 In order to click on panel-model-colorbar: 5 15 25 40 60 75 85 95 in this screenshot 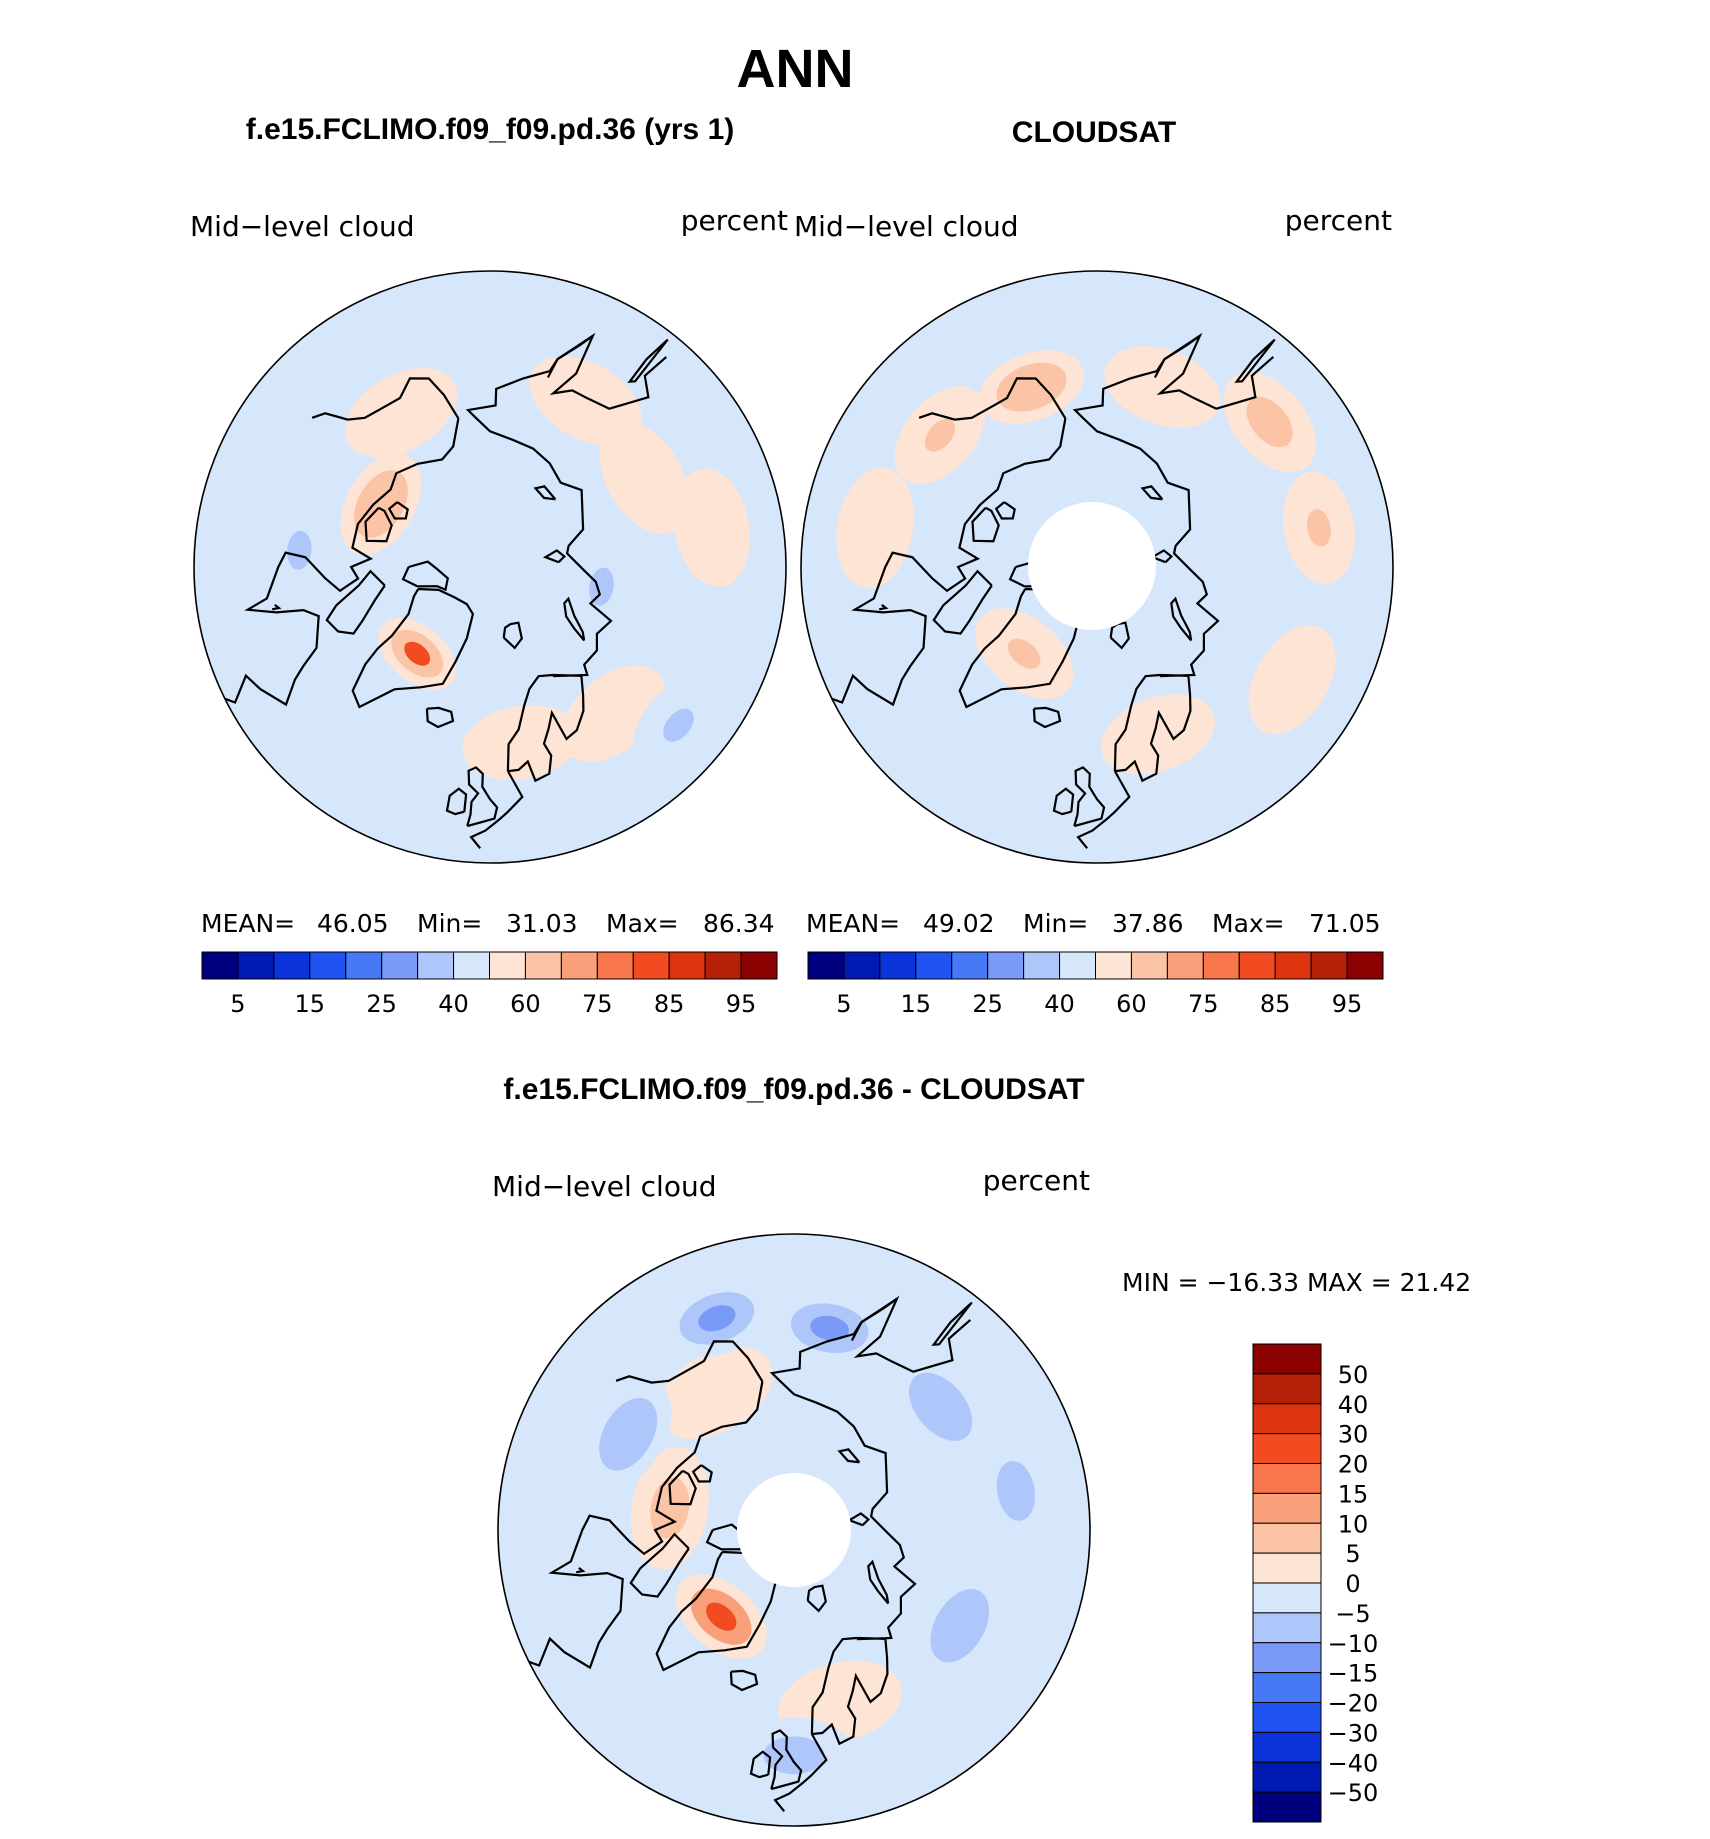, I will do `click(489, 984)`.